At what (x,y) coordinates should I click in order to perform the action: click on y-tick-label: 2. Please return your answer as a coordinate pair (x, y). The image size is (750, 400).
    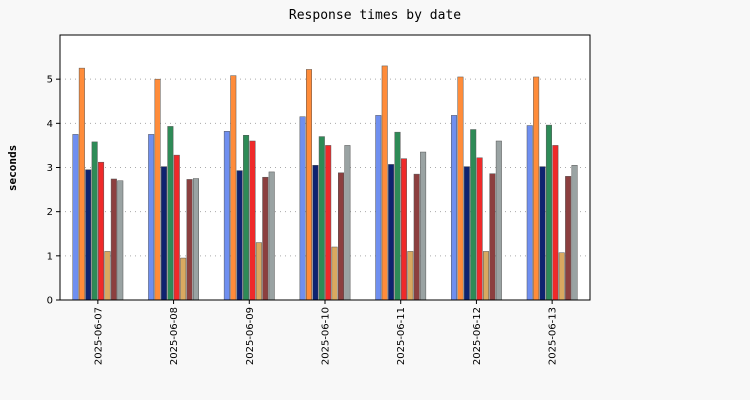
    Looking at the image, I should click on (50, 212).